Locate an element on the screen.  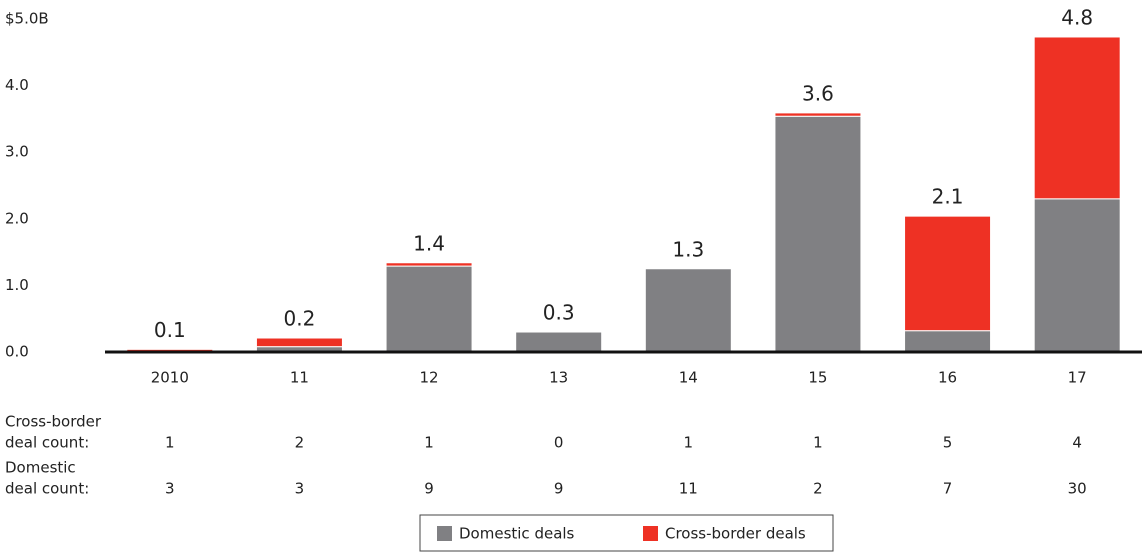
x-tick-label: 16 is located at coordinates (947, 378).